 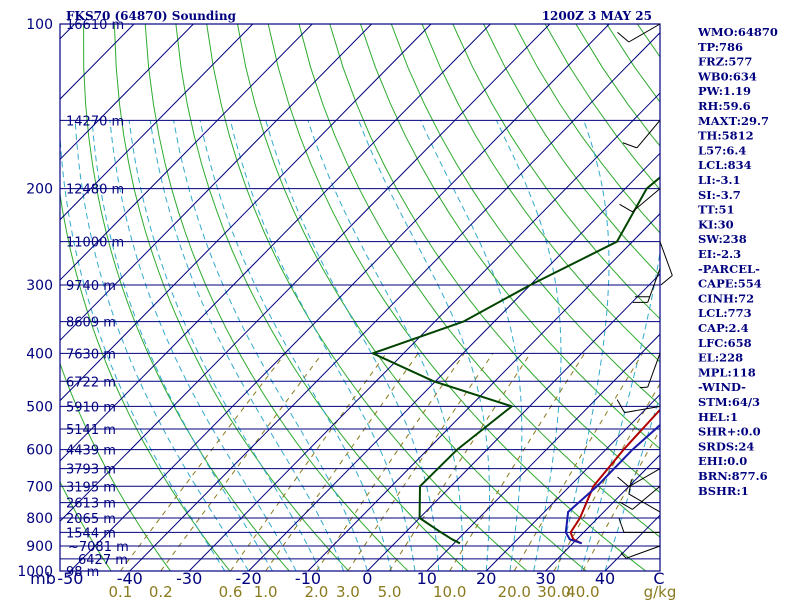 I want to click on index-entry: BRN:877.6, so click(x=733, y=476).